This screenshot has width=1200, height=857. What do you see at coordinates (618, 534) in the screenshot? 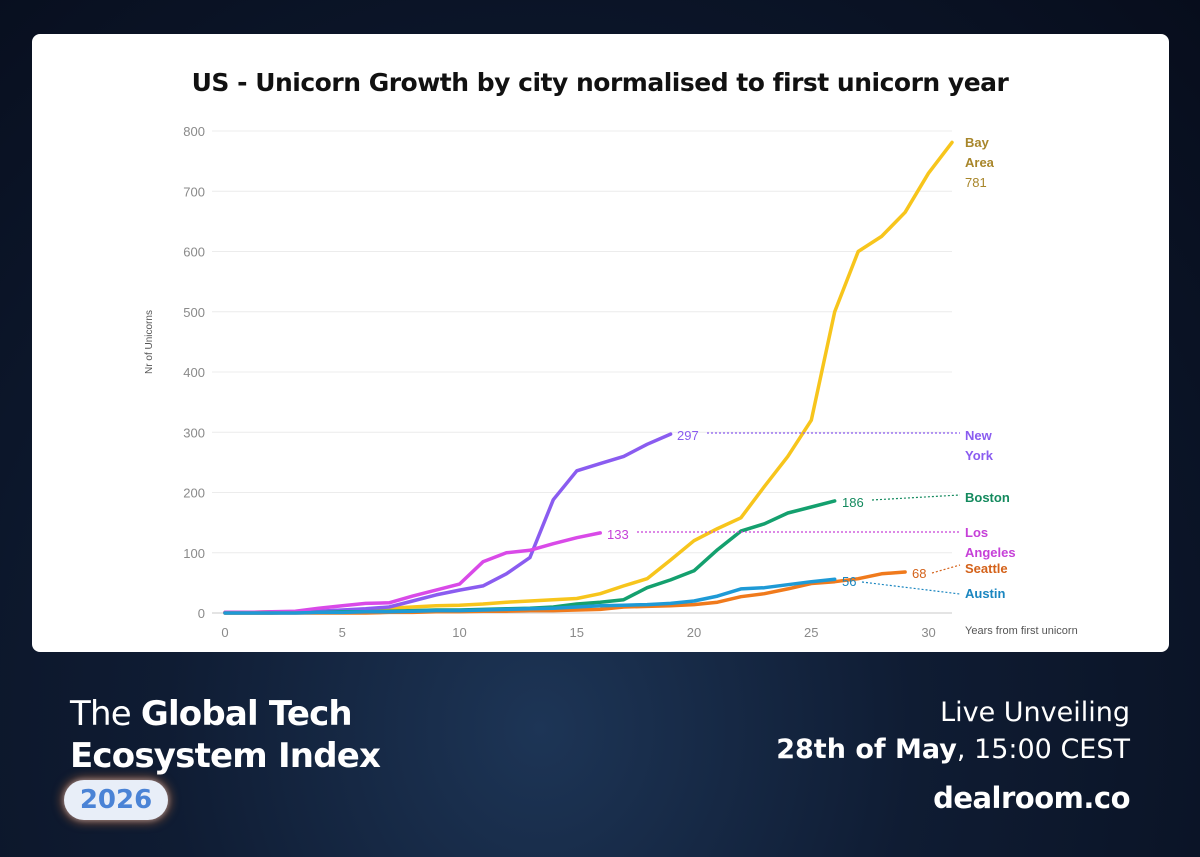
I see `series-end-value: 133` at bounding box center [618, 534].